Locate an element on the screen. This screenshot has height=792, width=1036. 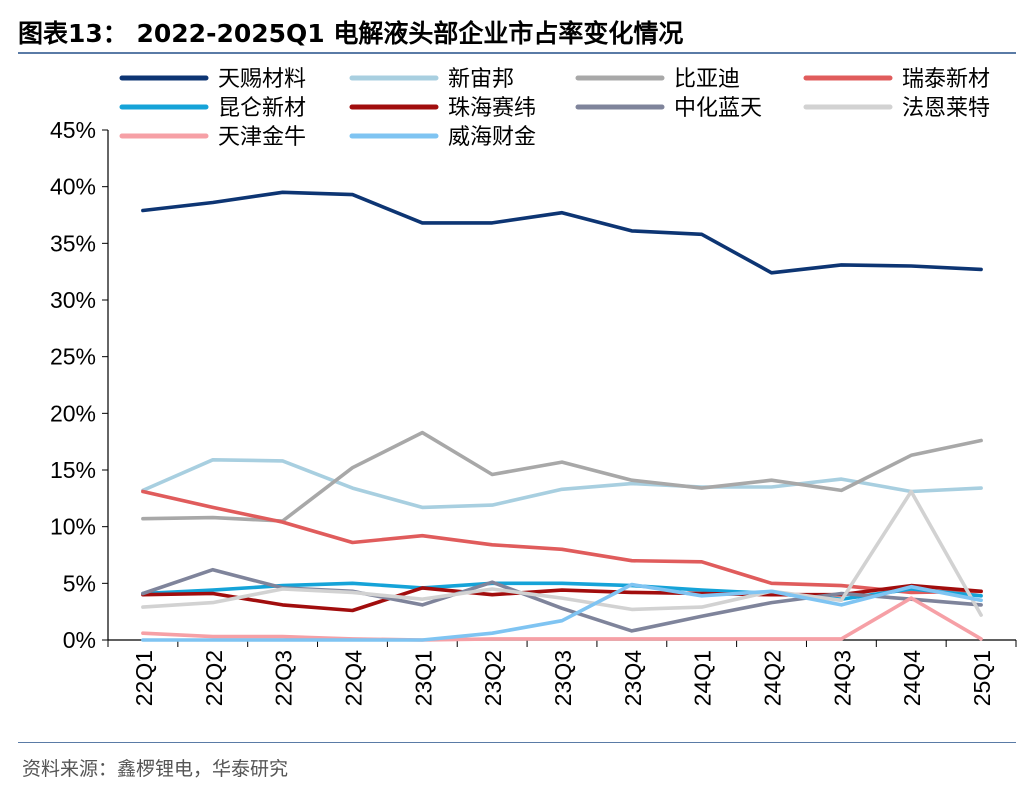
x-tick-label: 24Q4 is located at coordinates (912, 678).